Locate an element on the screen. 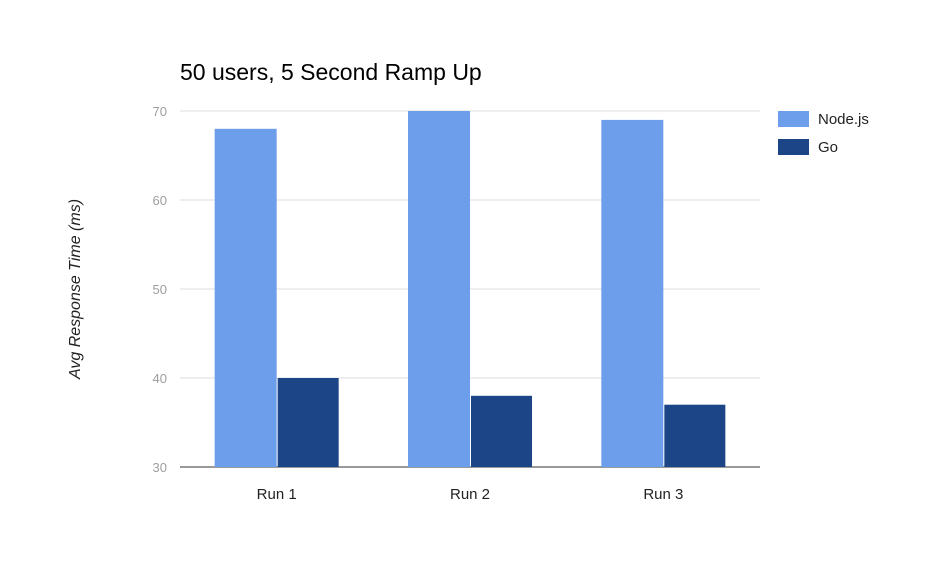 The height and width of the screenshot is (579, 938). legend-label: Go is located at coordinates (828, 147).